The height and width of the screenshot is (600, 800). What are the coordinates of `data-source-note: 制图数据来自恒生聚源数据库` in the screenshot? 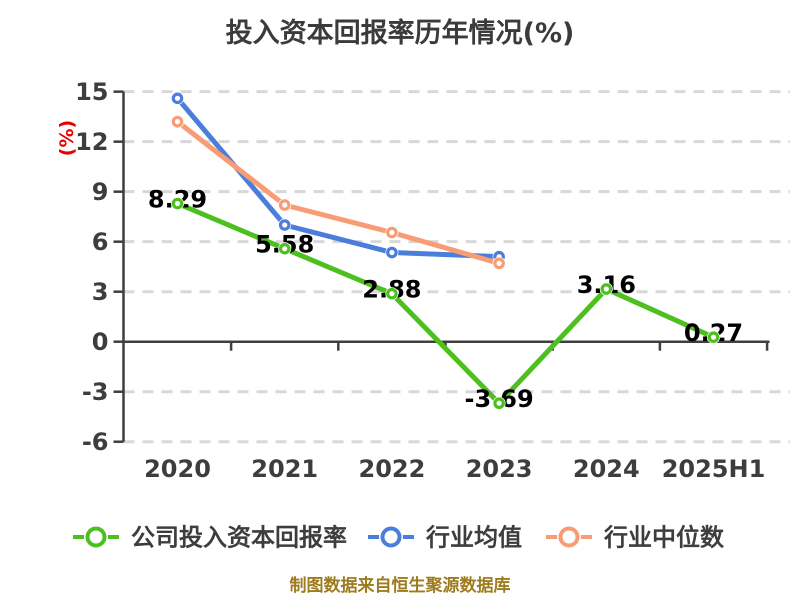 It's located at (400, 586).